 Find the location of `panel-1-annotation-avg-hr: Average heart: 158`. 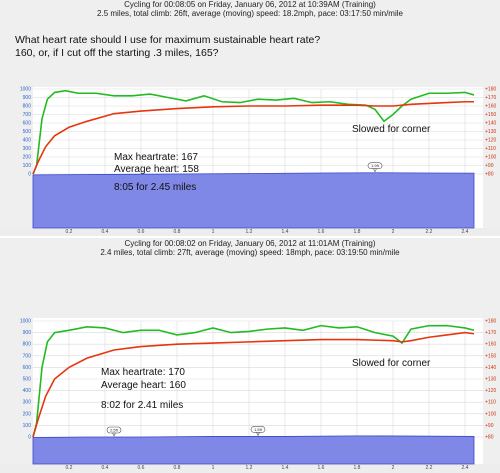

panel-1-annotation-avg-hr: Average heart: 158 is located at coordinates (156, 169).